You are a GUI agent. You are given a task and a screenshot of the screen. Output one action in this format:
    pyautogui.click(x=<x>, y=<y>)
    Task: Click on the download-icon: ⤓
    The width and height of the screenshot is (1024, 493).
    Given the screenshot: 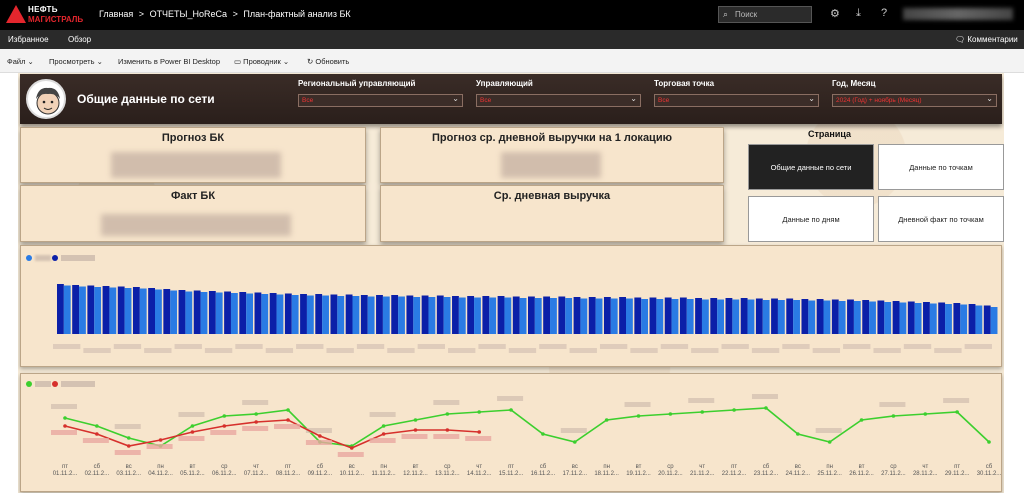 What is the action you would take?
    pyautogui.click(x=858, y=13)
    